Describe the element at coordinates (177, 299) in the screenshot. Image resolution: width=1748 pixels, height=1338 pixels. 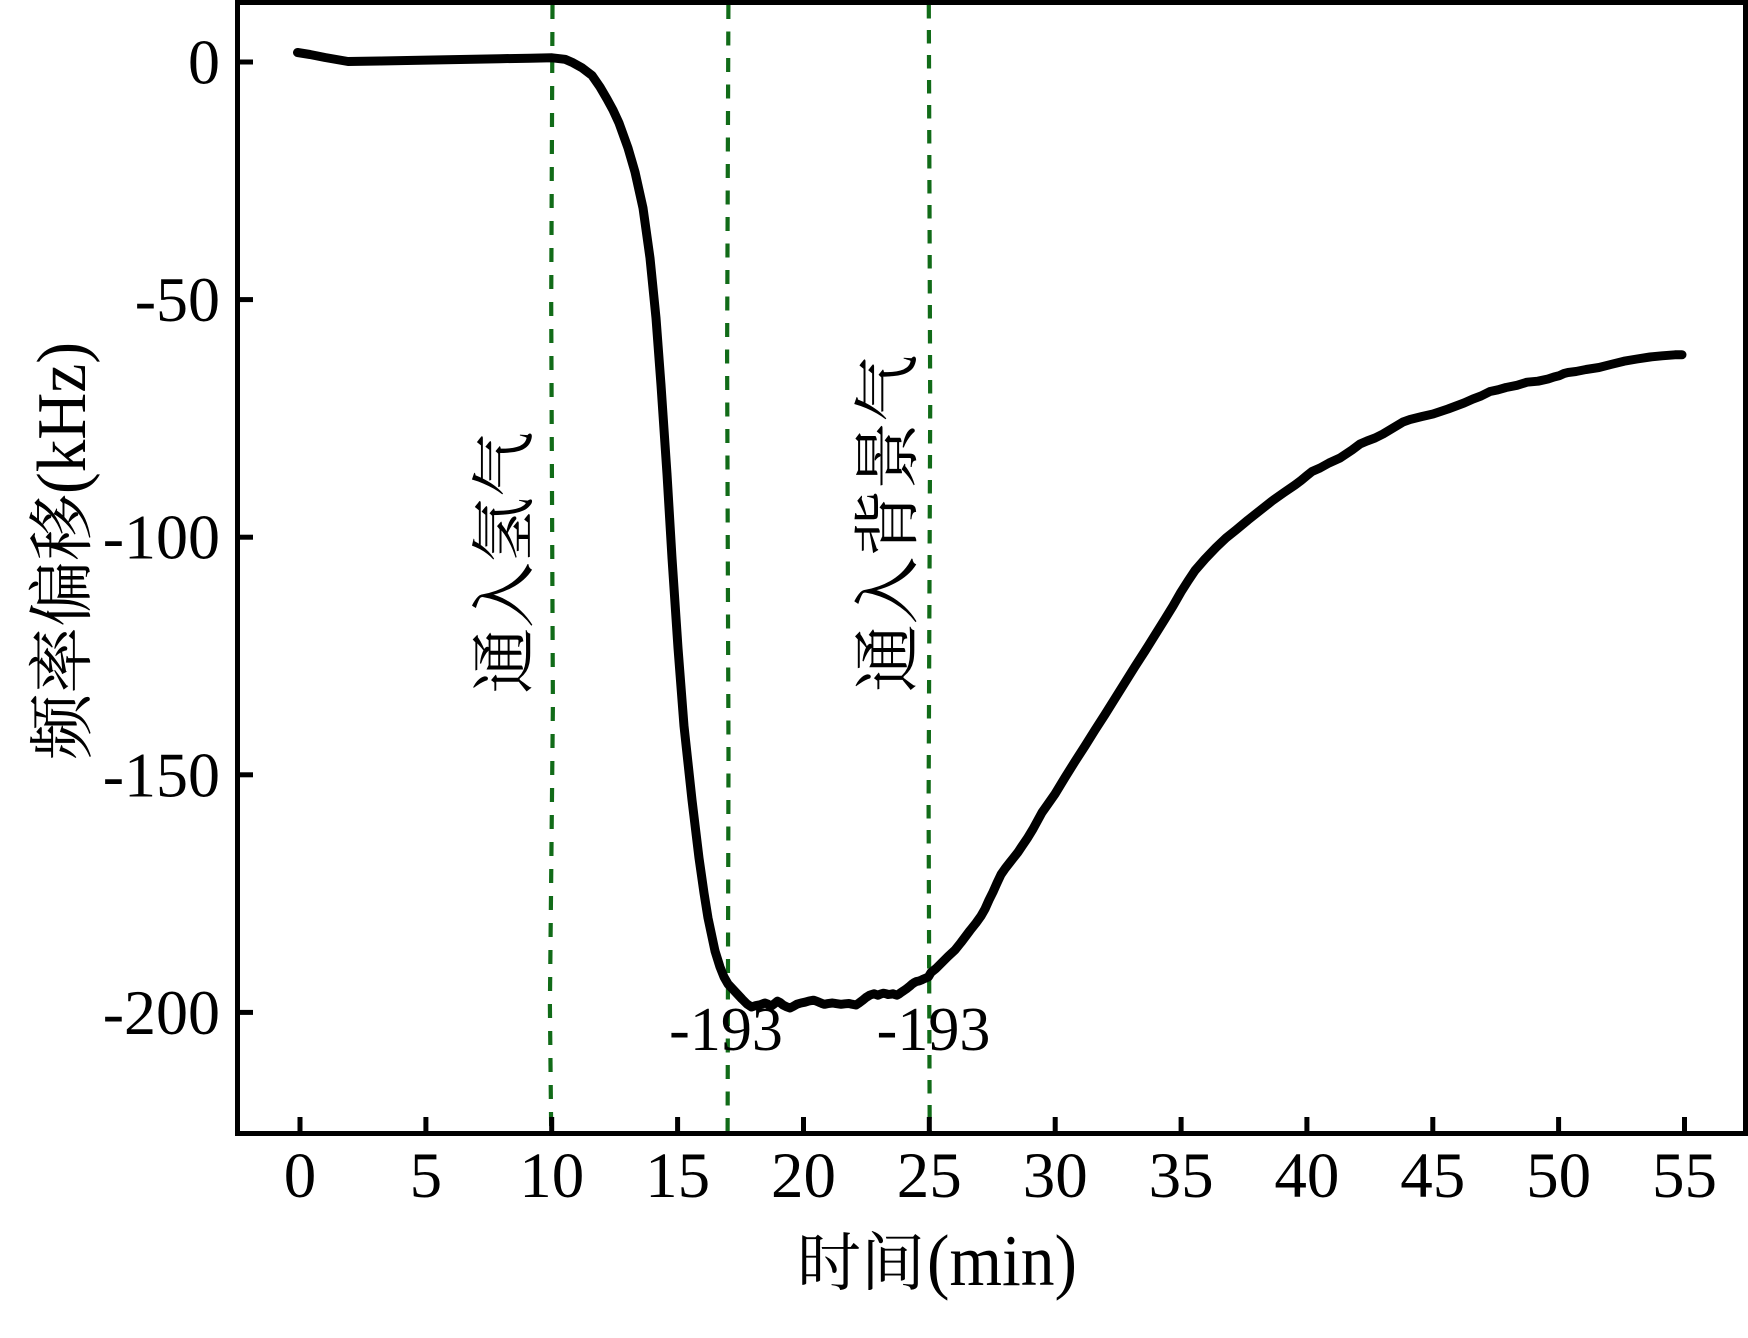
I see `svg-text: -50` at that location.